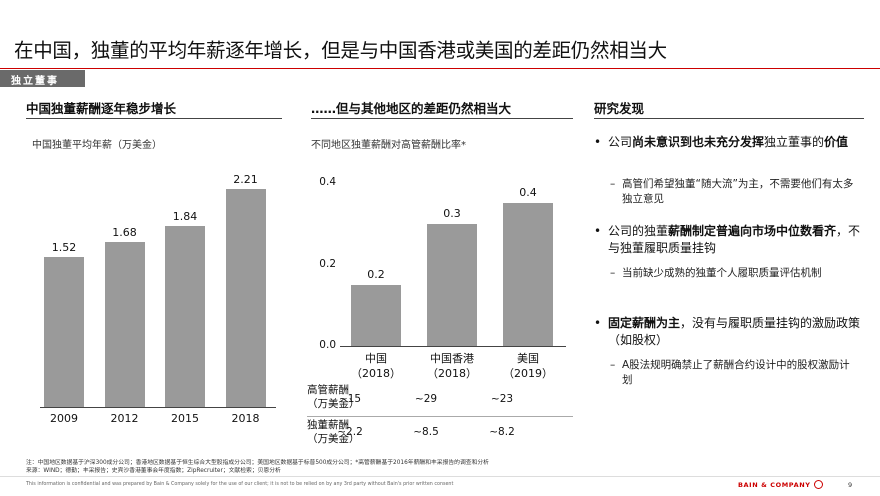 The height and width of the screenshot is (496, 880). I want to click on left-heading-rule, so click(154, 118).